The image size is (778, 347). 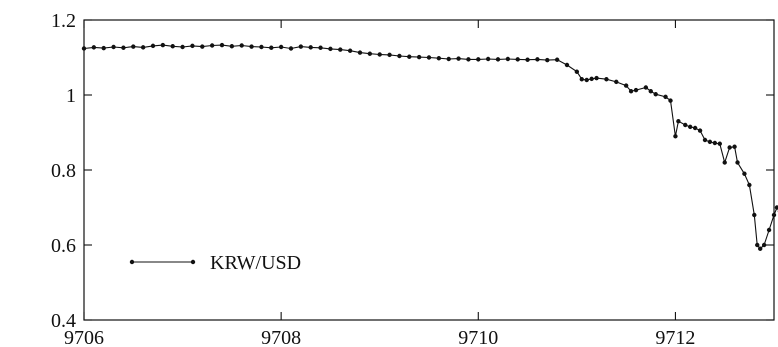 What do you see at coordinates (255, 263) in the screenshot?
I see `legend-label: KRW/USD` at bounding box center [255, 263].